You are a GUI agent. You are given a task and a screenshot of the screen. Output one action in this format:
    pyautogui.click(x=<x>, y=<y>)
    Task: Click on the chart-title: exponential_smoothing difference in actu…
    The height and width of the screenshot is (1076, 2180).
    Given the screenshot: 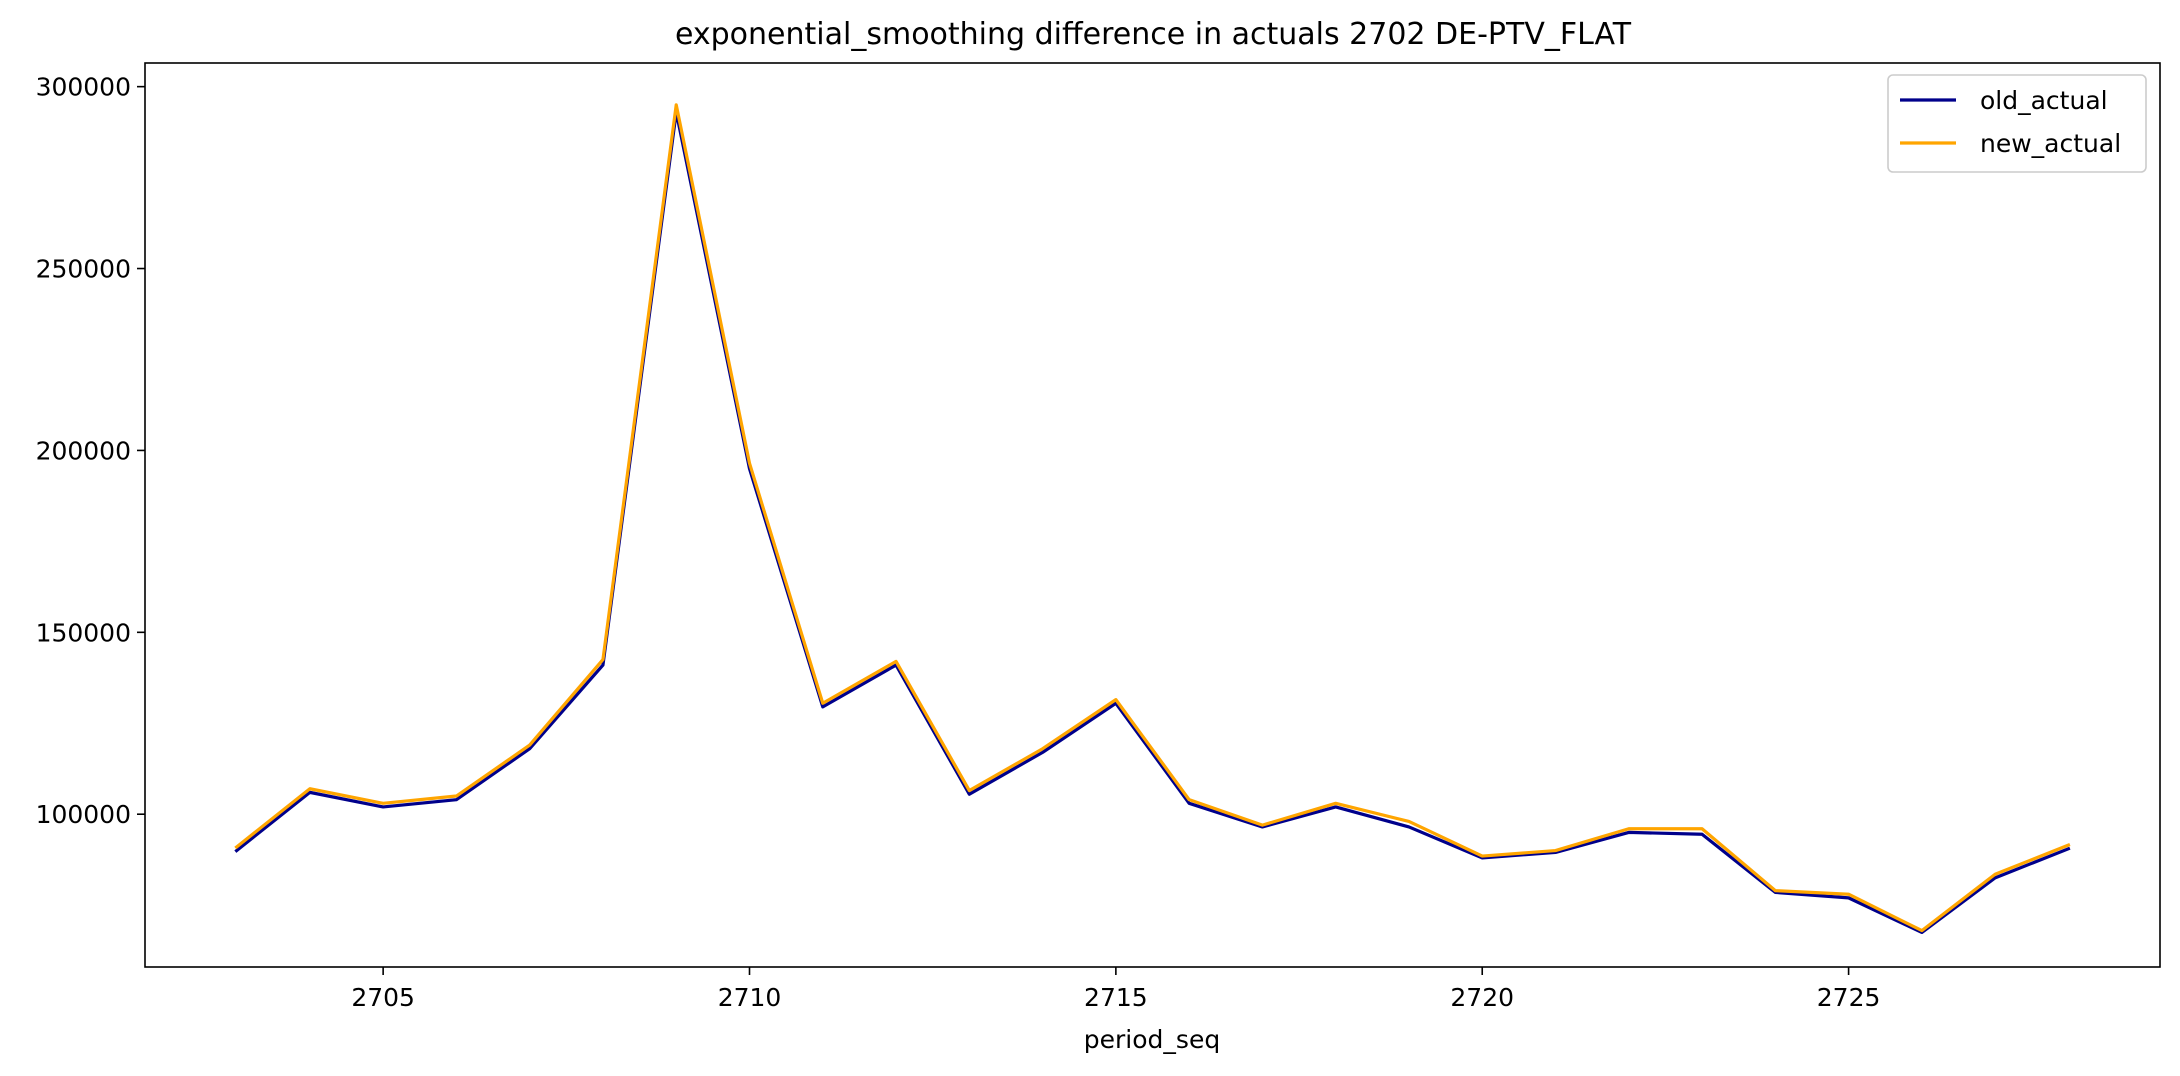 What is the action you would take?
    pyautogui.click(x=1153, y=34)
    